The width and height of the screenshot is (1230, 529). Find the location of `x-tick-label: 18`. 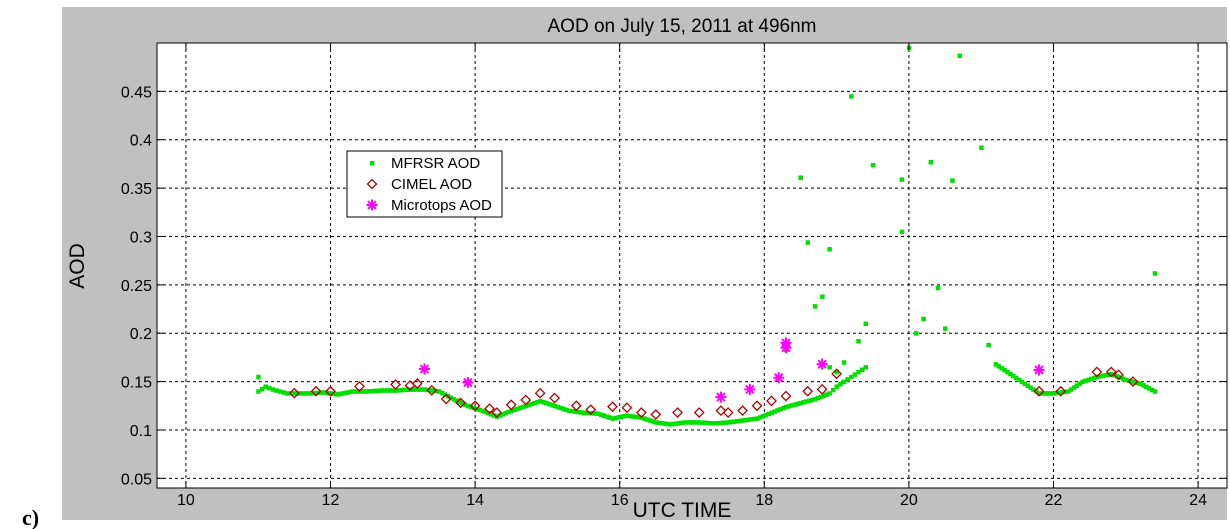

x-tick-label: 18 is located at coordinates (764, 500).